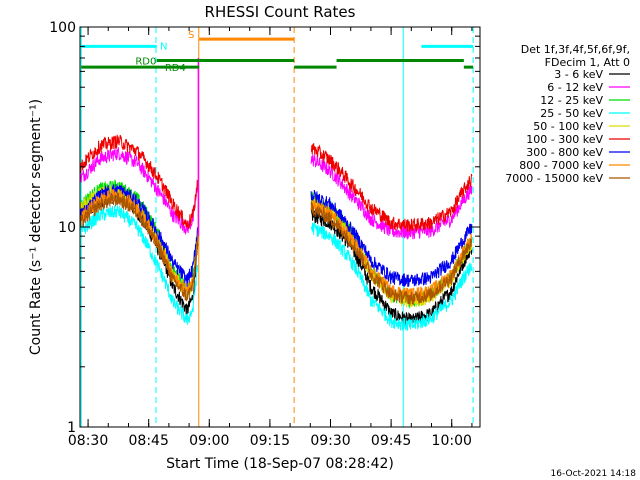 This screenshot has width=640, height=480. I want to click on x-tick-label-0: 08:30, so click(88, 441).